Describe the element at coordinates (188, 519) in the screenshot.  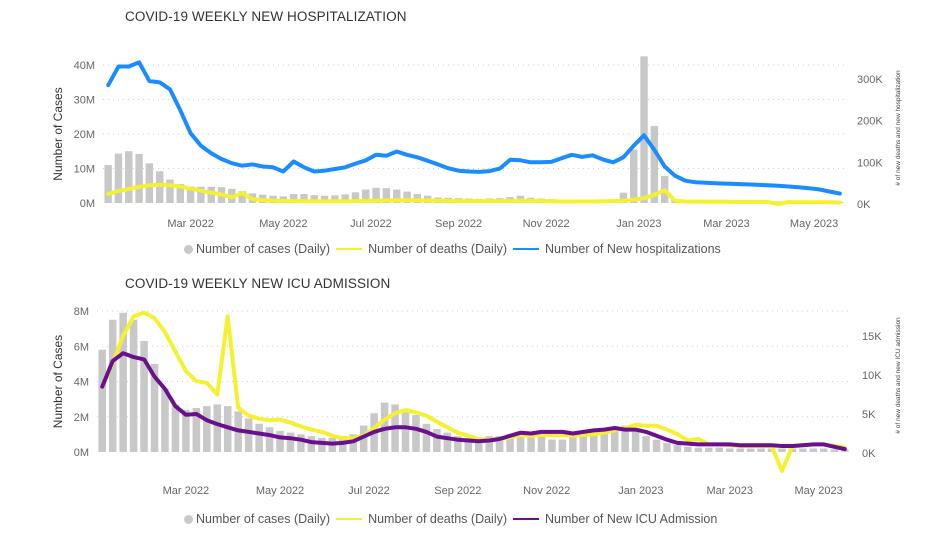
I see `legend-dot-icon` at that location.